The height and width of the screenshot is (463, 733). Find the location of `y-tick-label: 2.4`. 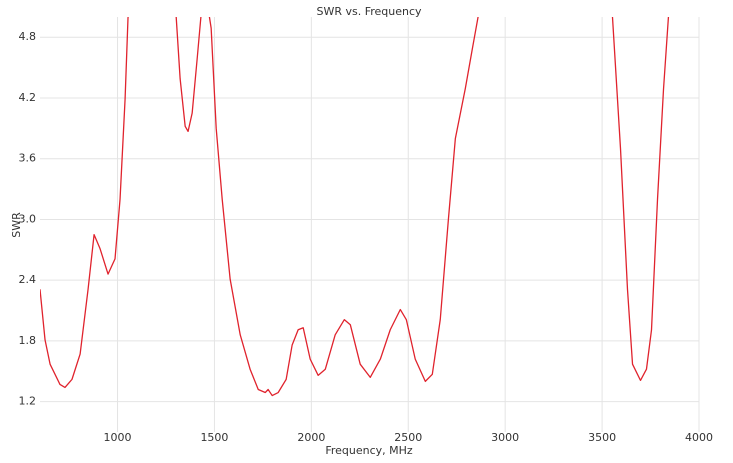

y-tick-label: 2.4 is located at coordinates (28, 279).